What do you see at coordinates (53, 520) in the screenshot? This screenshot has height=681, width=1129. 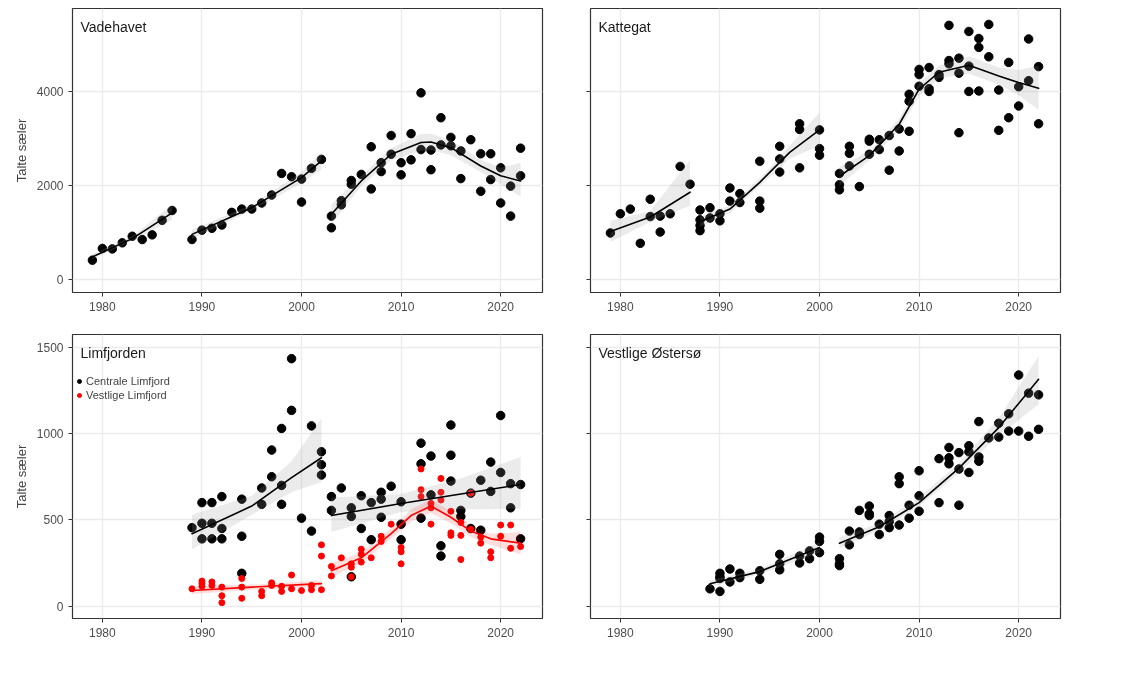 I see `y-tick-label: 500` at bounding box center [53, 520].